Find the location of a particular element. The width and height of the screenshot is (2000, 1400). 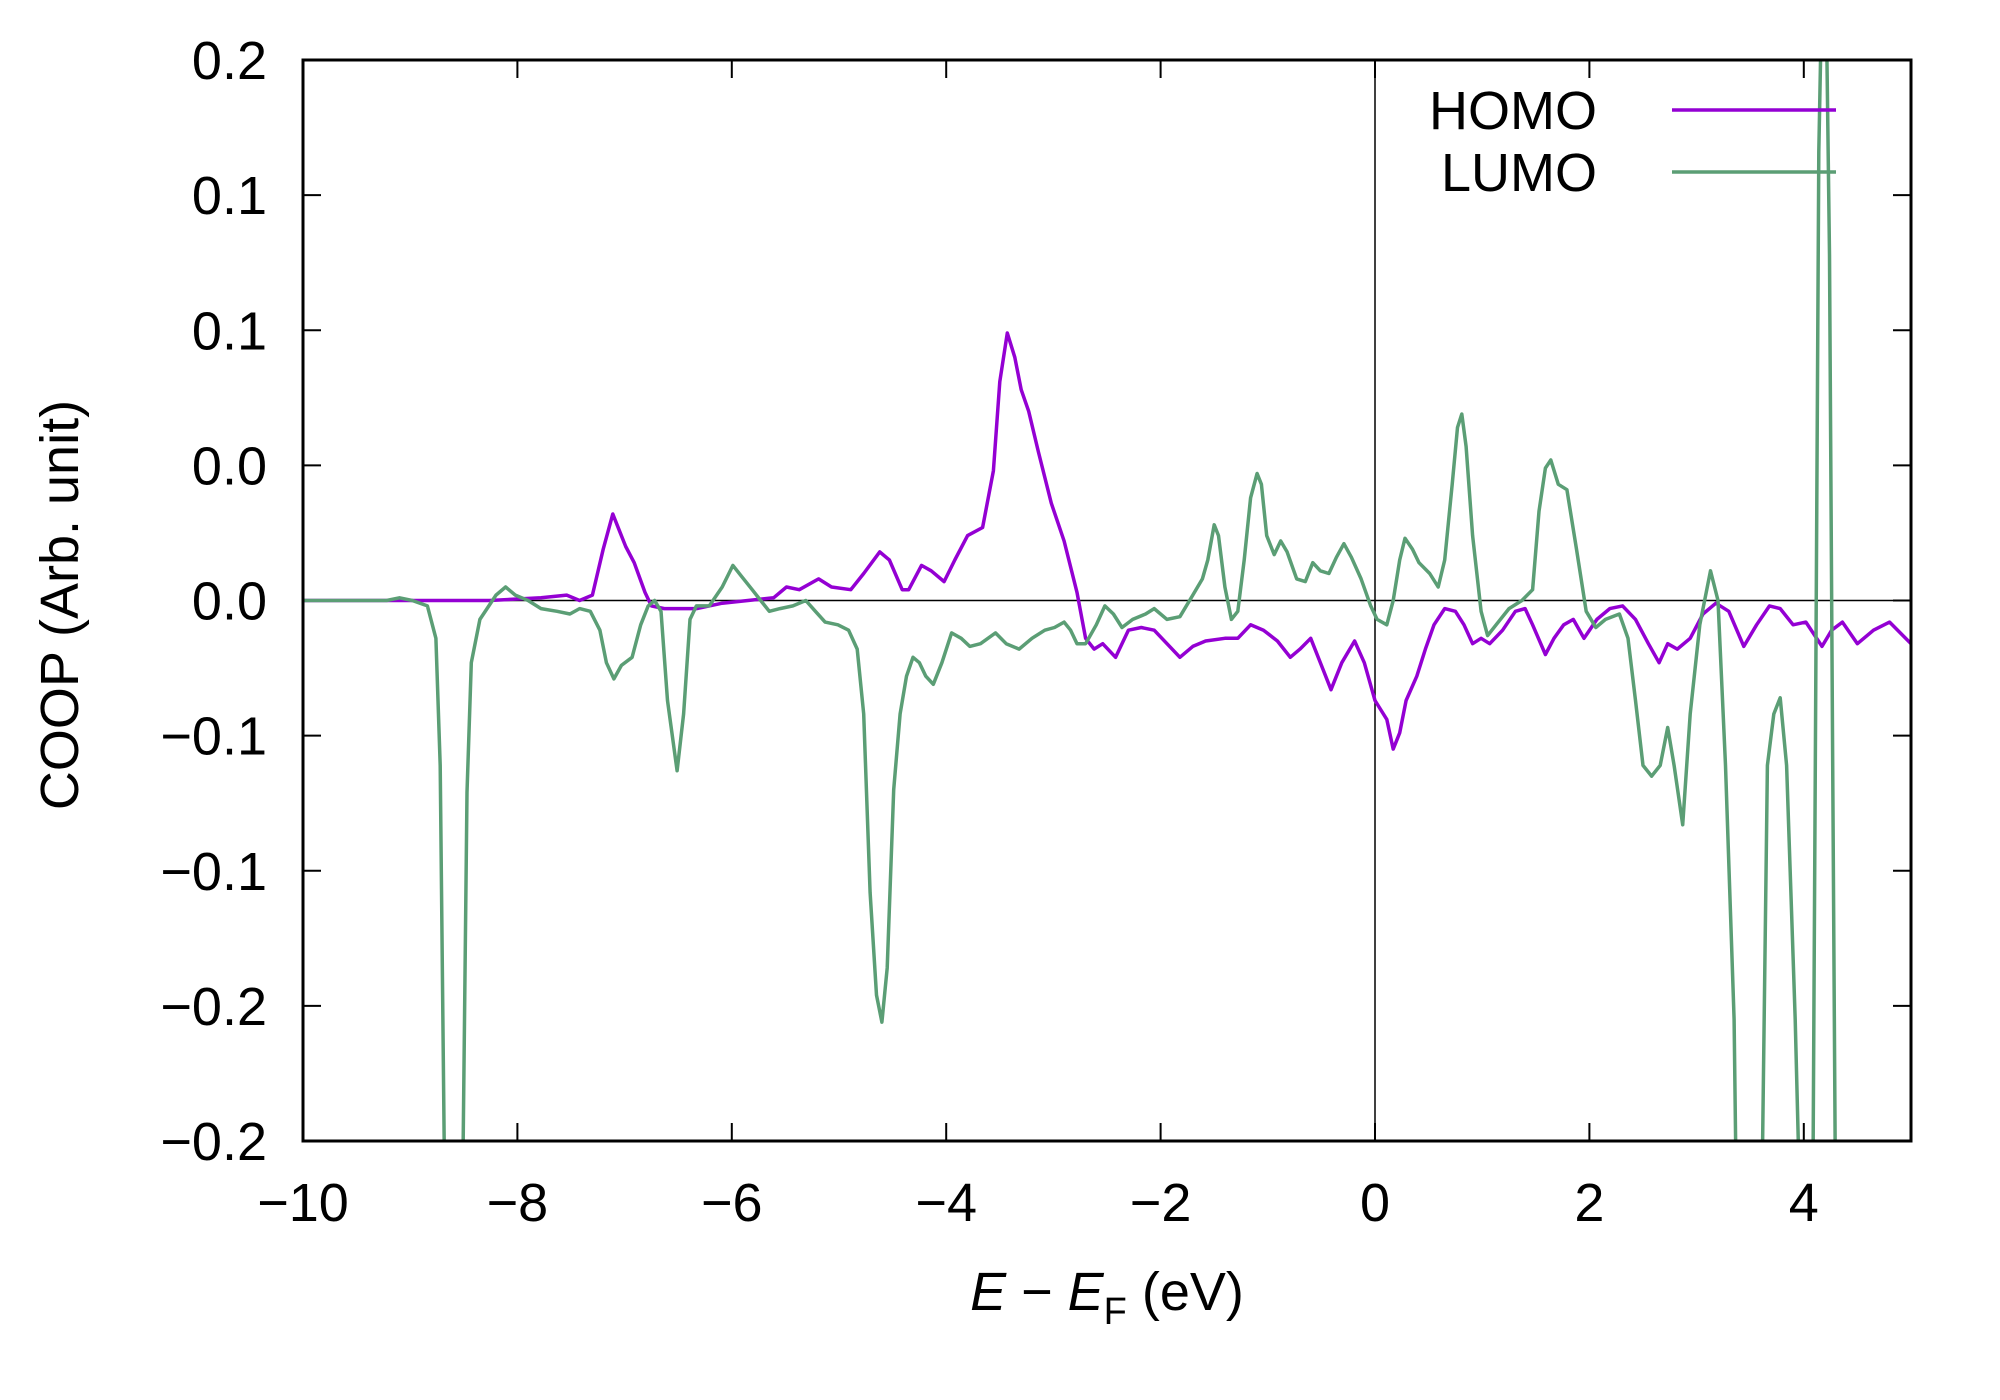

x-tick-label: −4 is located at coordinates (946, 1203).